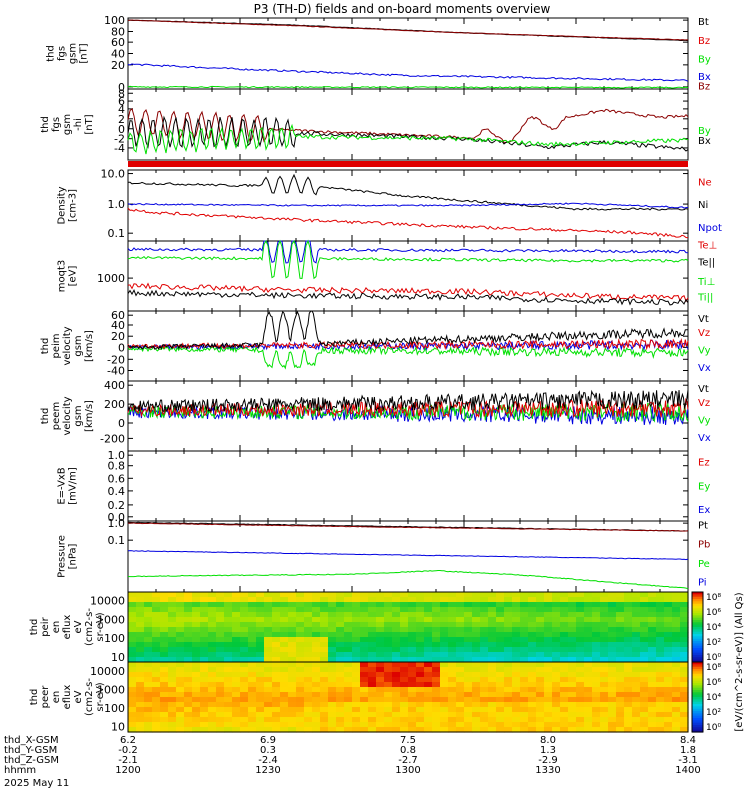 The image size is (750, 800). Describe the element at coordinates (68, 205) in the screenshot. I see `y-axis-label: Density[cm-3]` at that location.